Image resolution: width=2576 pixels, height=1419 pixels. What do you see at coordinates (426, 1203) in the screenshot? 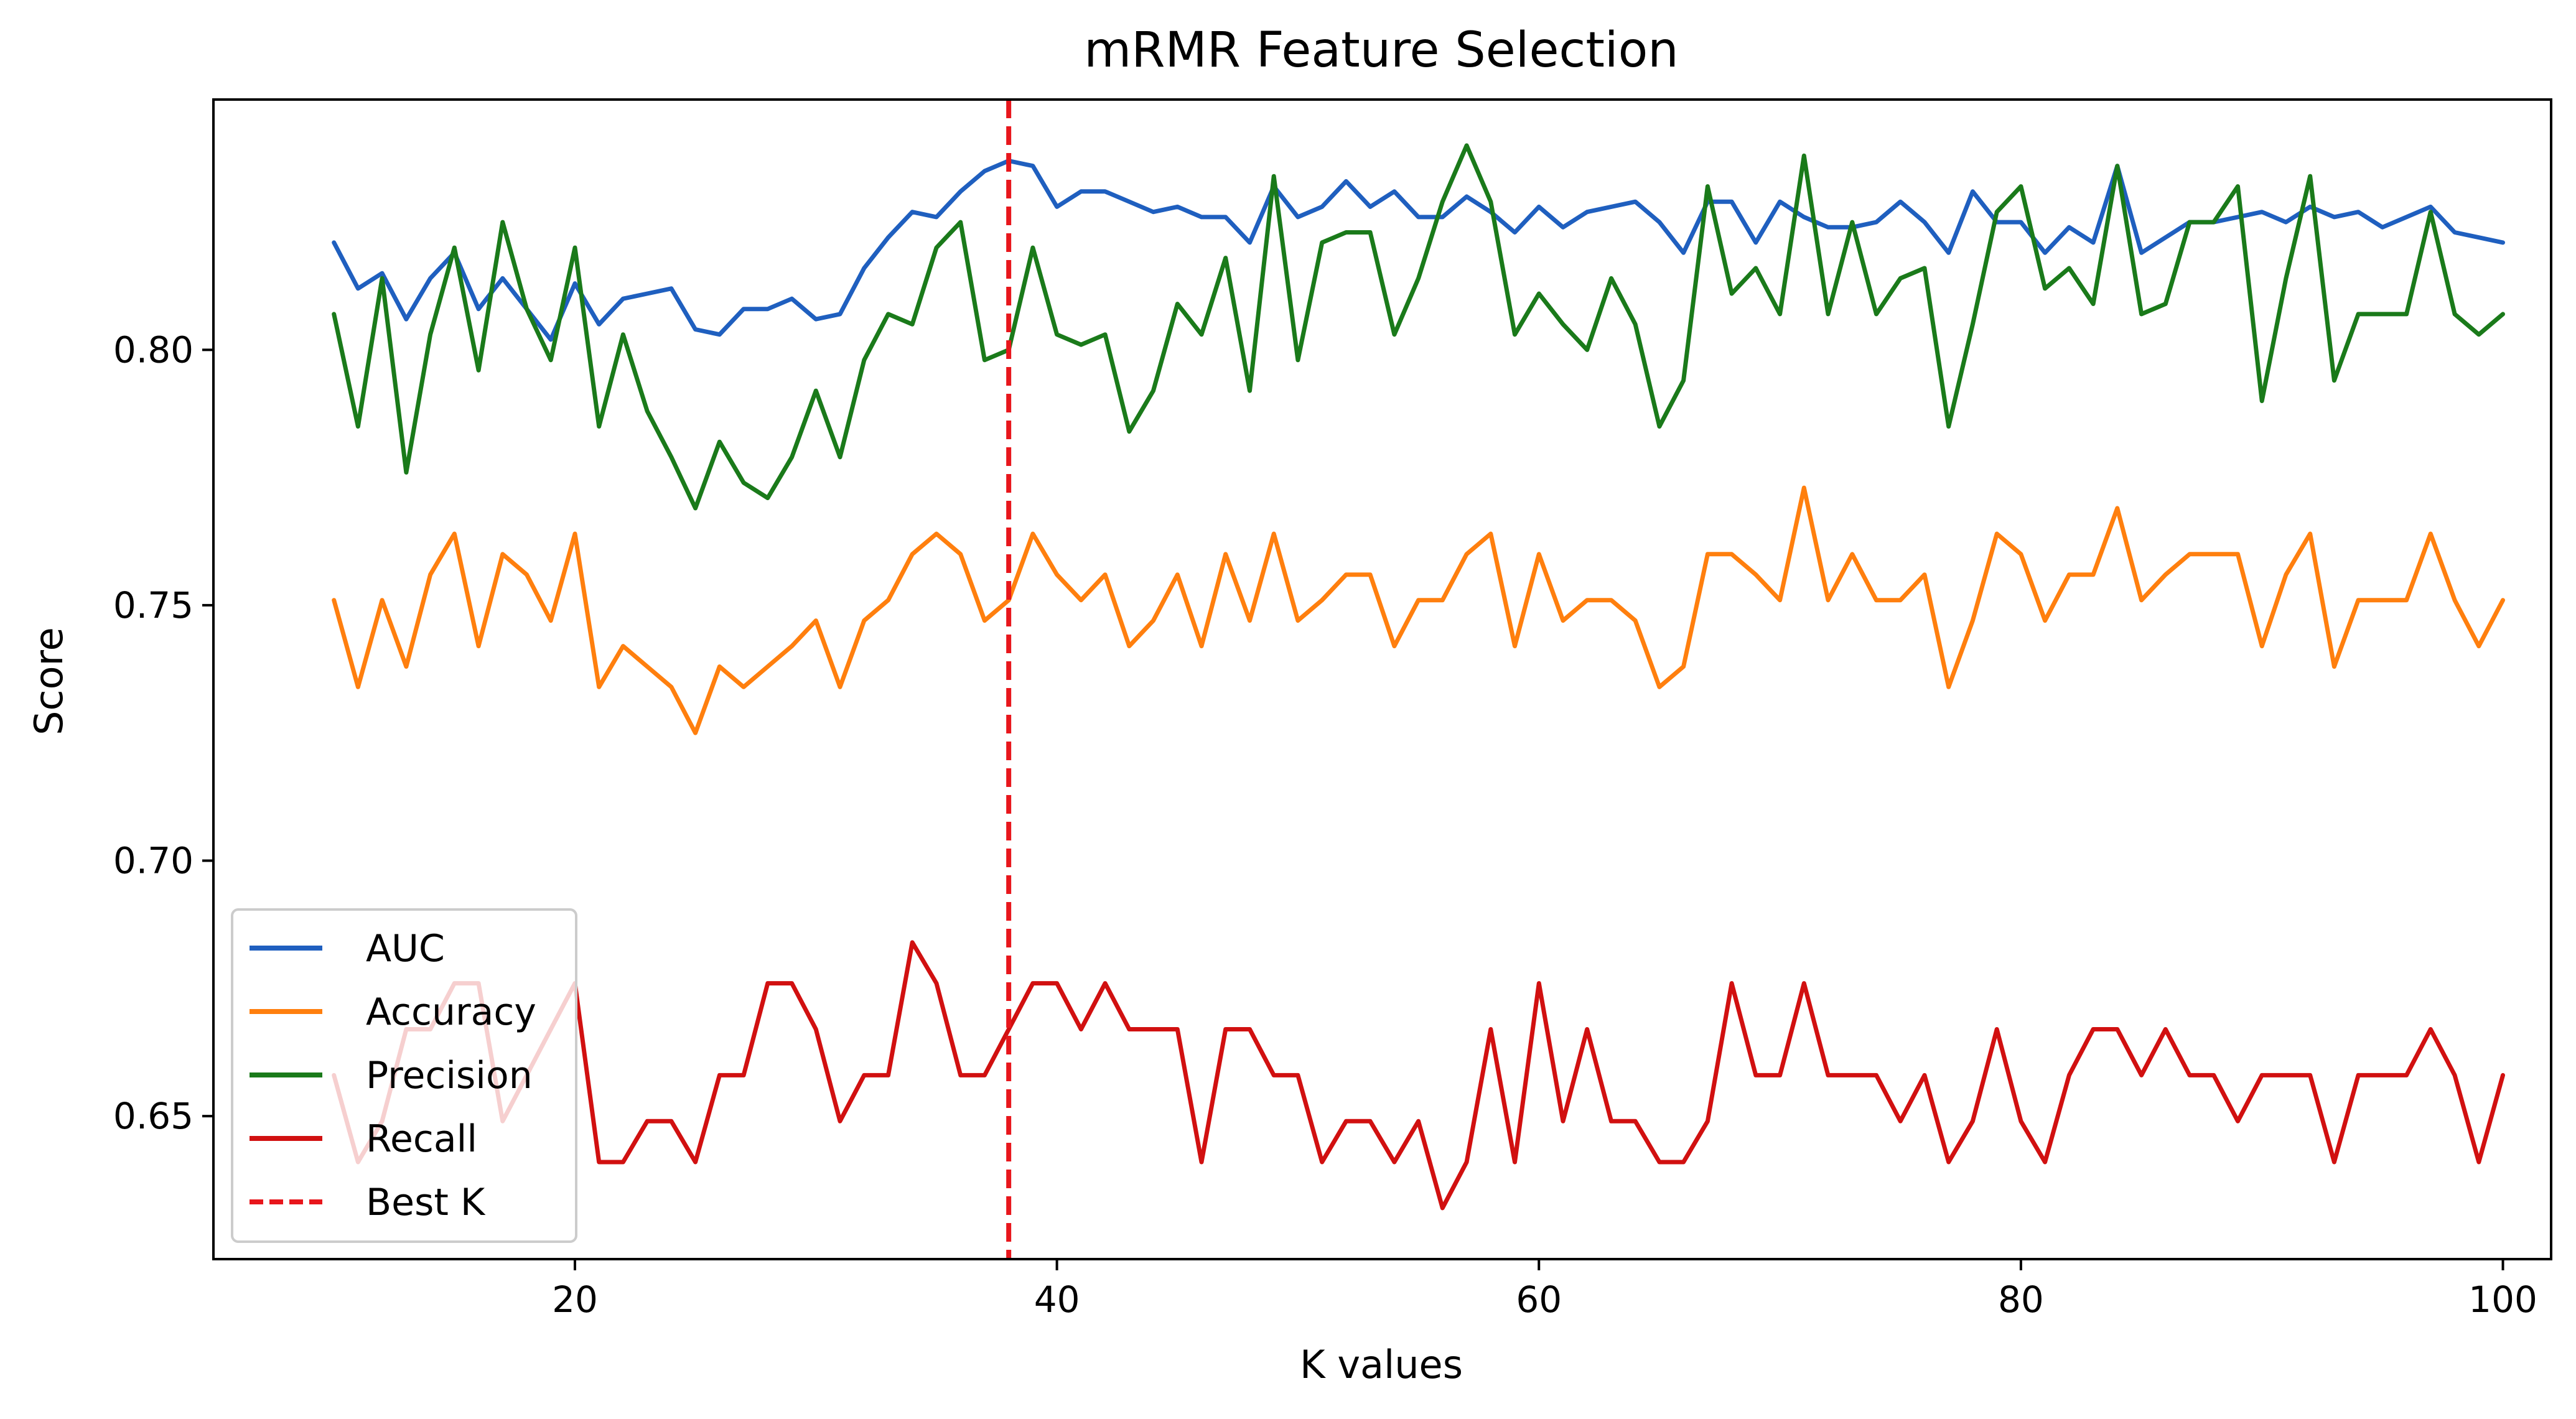
I see `legend-label-best-k: Best K` at bounding box center [426, 1203].